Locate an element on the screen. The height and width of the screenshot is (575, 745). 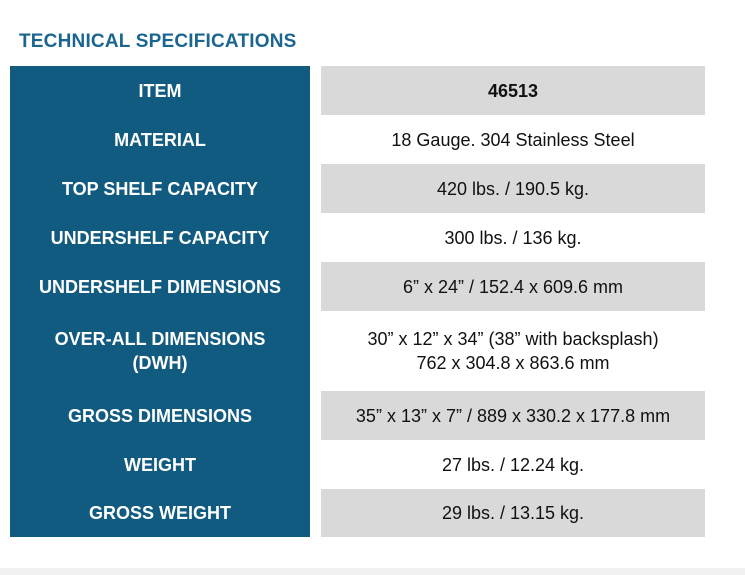
spec-value: 29 lbs. / 13.15 kg. is located at coordinates (513, 513).